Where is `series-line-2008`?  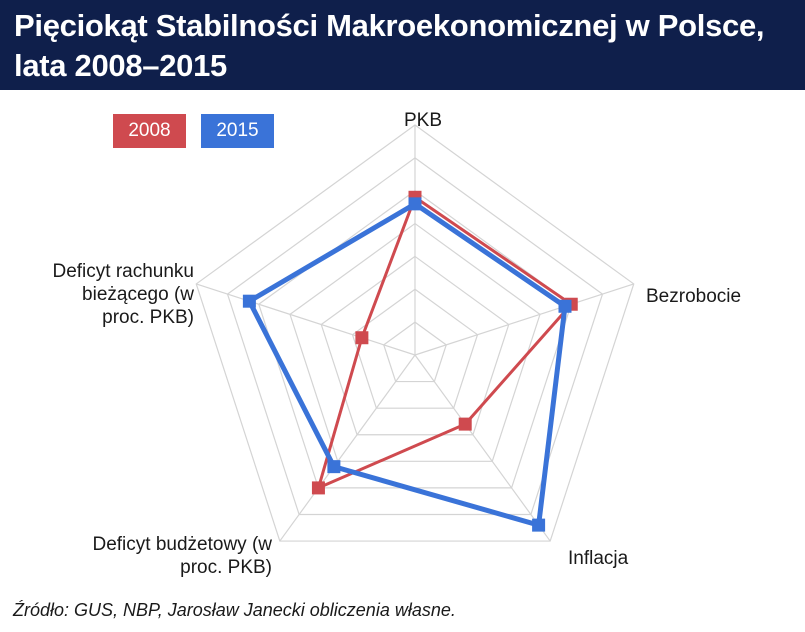 series-line-2008 is located at coordinates (444, 342).